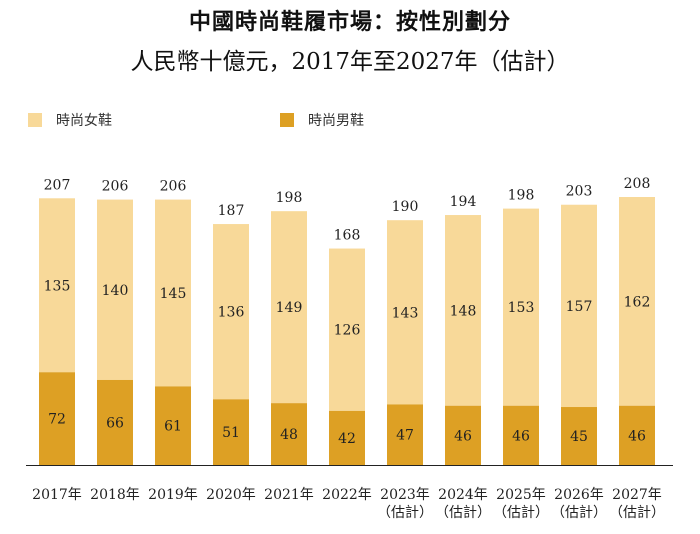  What do you see at coordinates (57, 185) in the screenshot?
I see `total-label-0: 207` at bounding box center [57, 185].